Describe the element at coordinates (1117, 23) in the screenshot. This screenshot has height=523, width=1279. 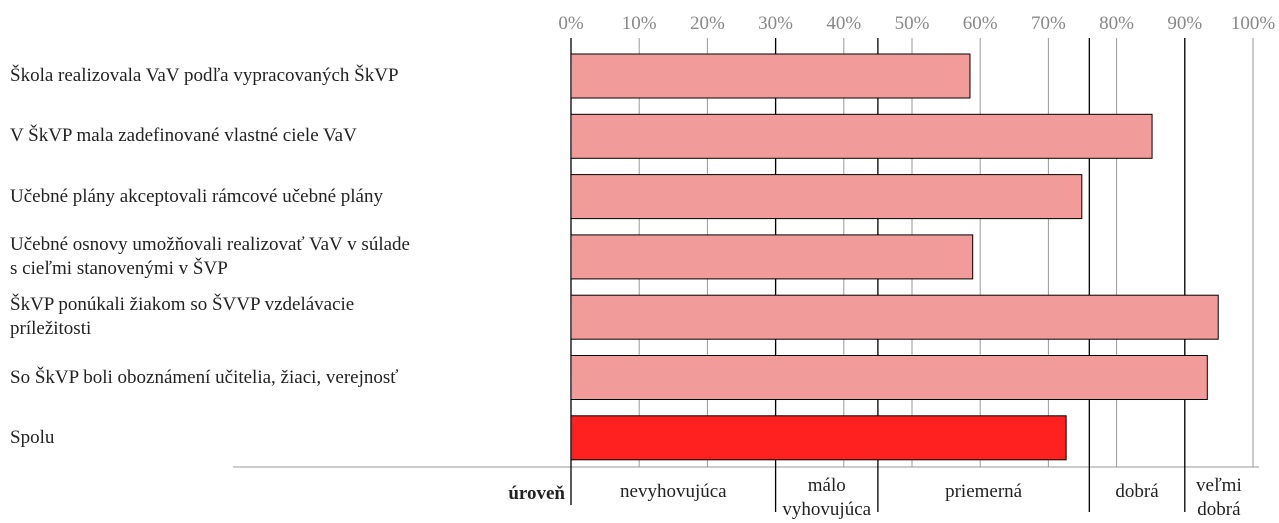
I see `x-tick-label: 80%` at that location.